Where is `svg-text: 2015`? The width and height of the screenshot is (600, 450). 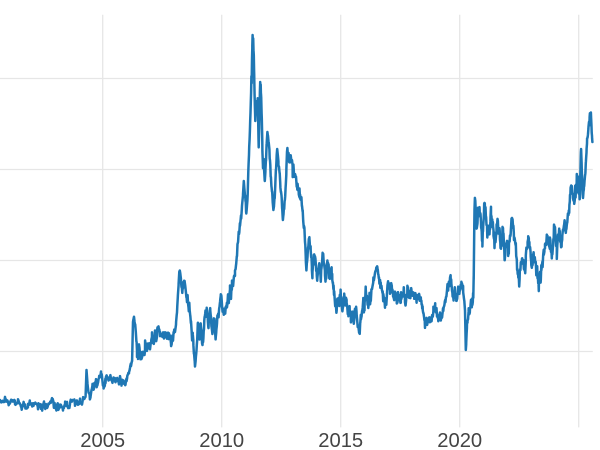
svg-text: 2015 is located at coordinates (340, 440).